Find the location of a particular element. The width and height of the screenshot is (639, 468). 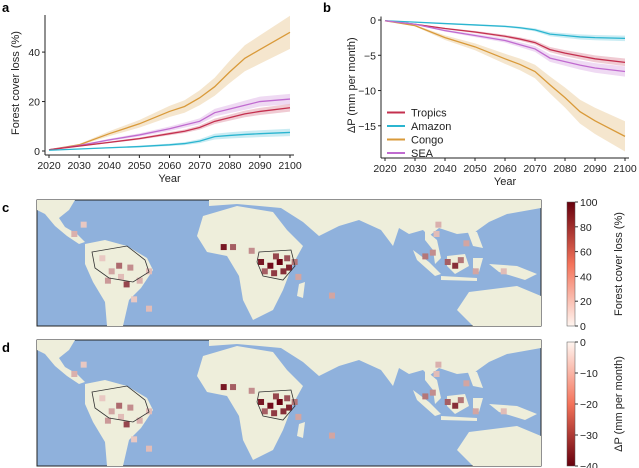

colorbar-label: ΔP (mm per month) is located at coordinates (619, 404).